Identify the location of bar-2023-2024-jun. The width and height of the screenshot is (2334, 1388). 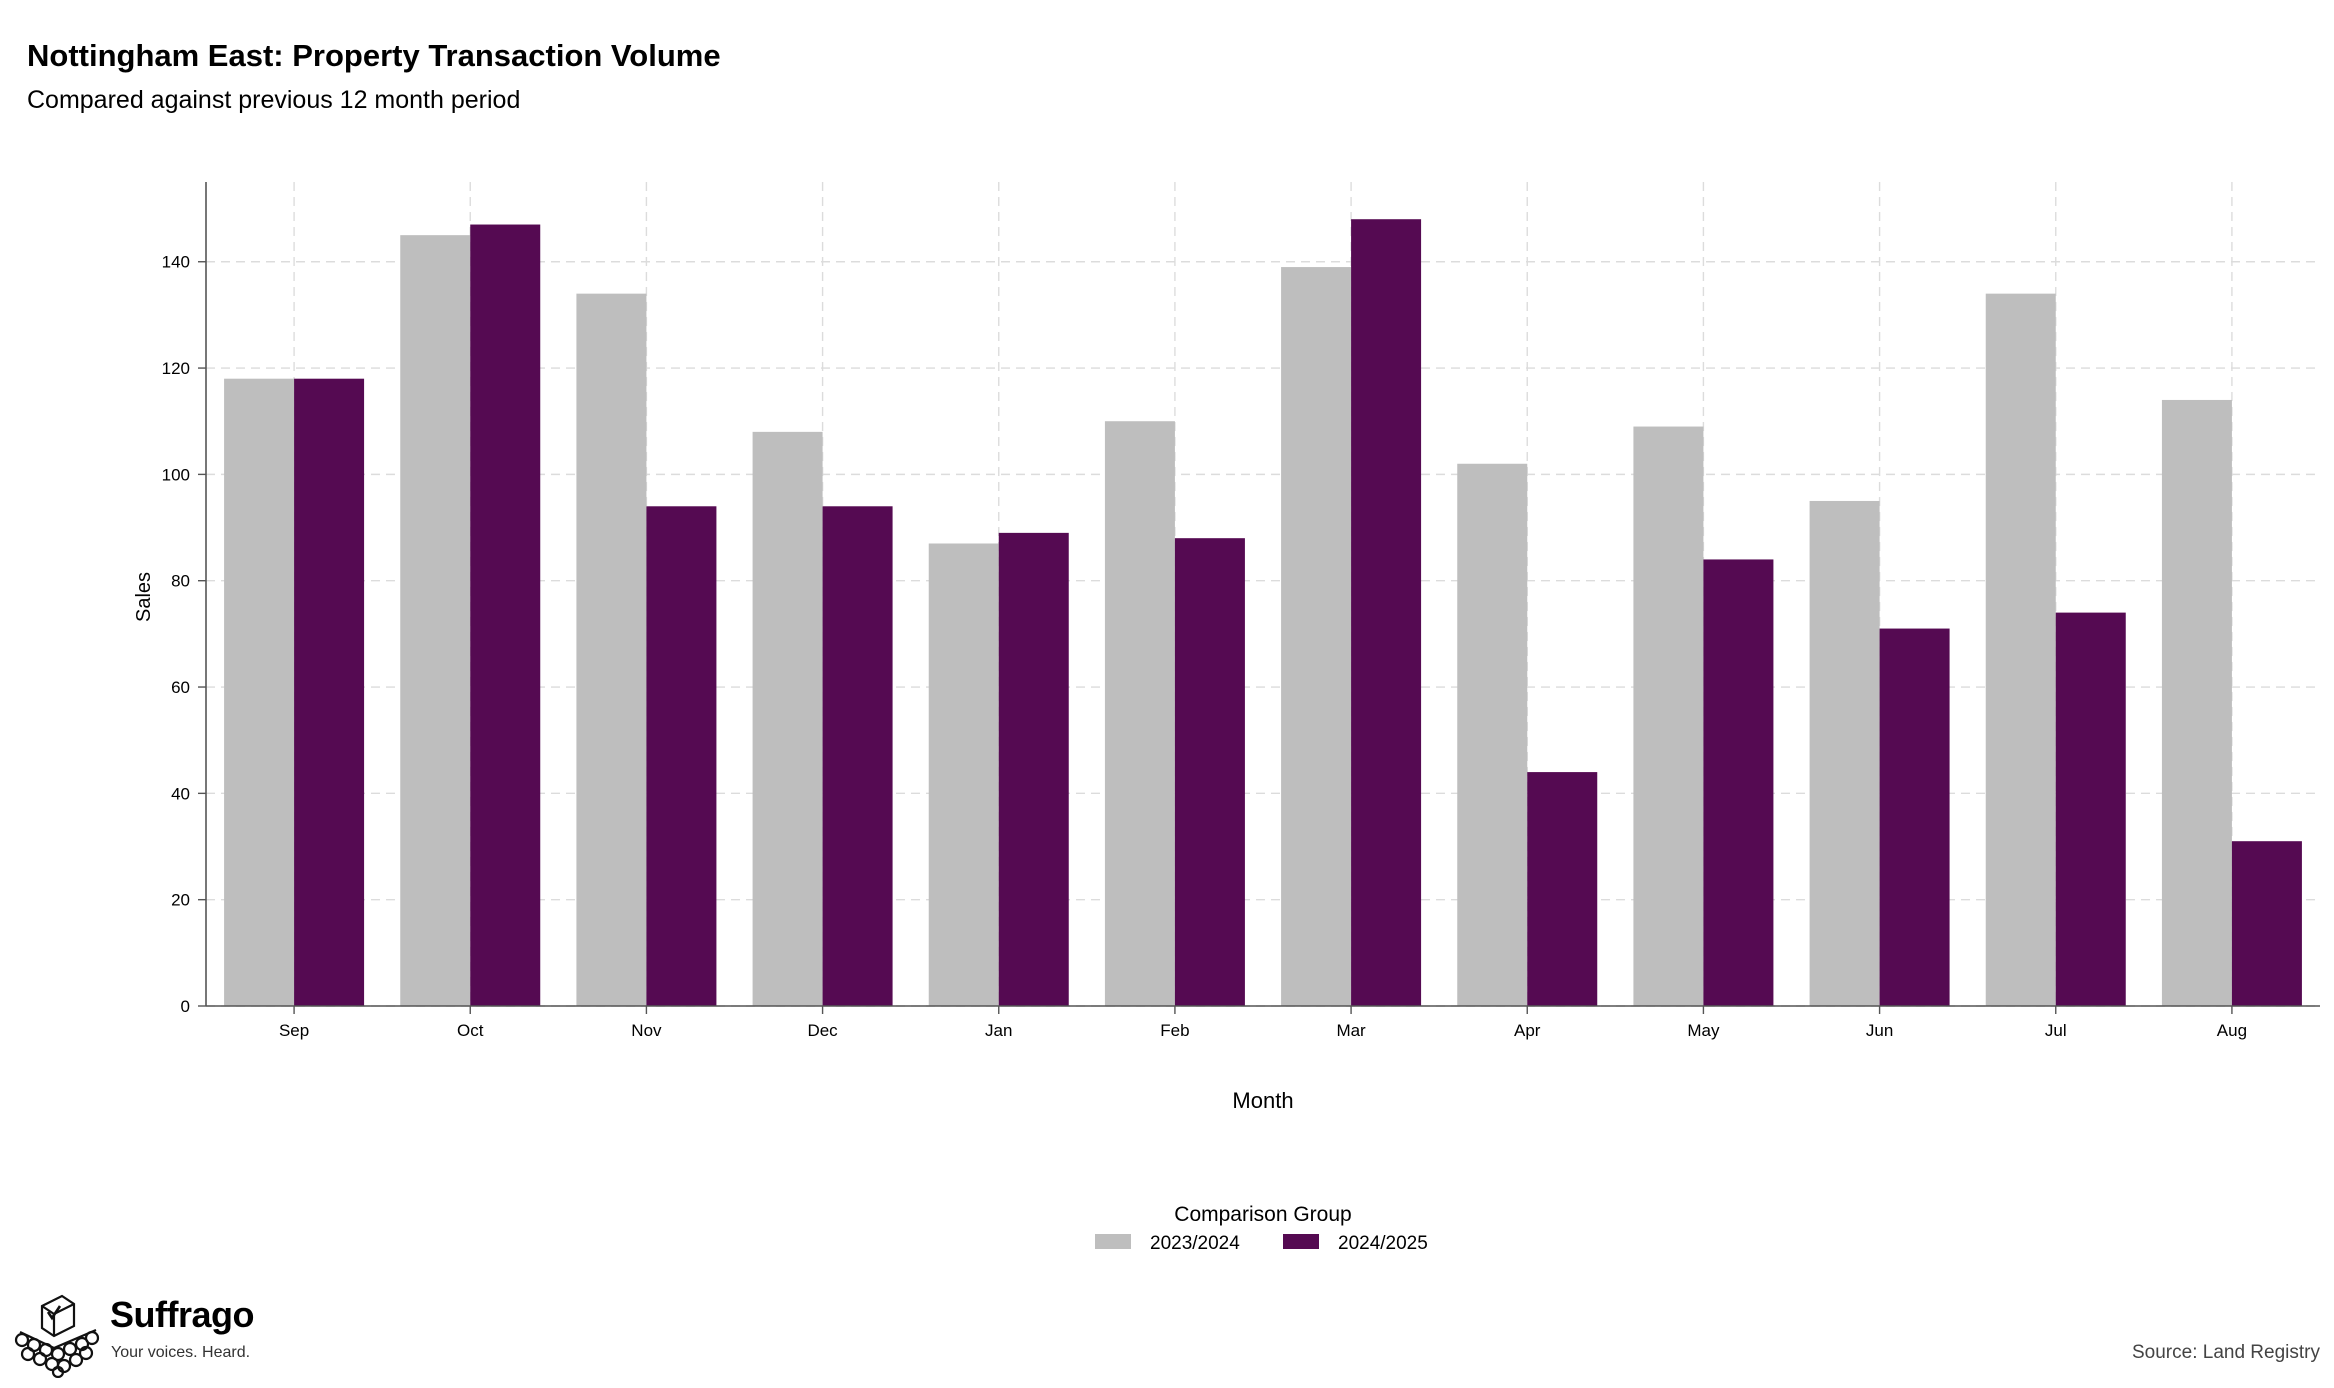
(1844, 753).